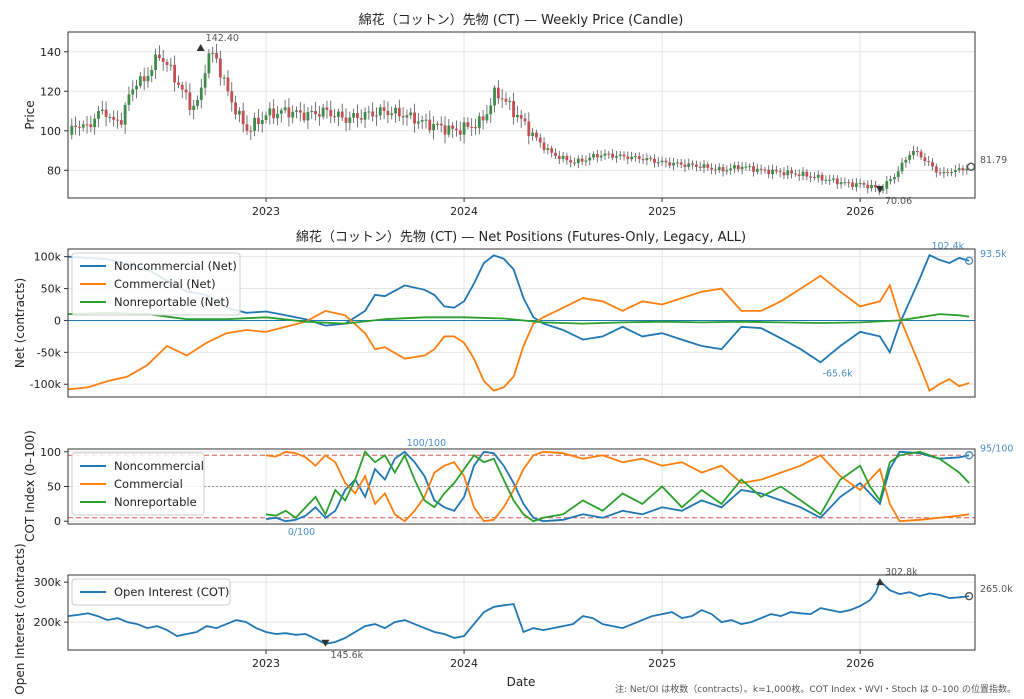  Describe the element at coordinates (667, 614) in the screenshot. I see `oi-annotations: 302.8k 145.6k 265.0k` at that location.